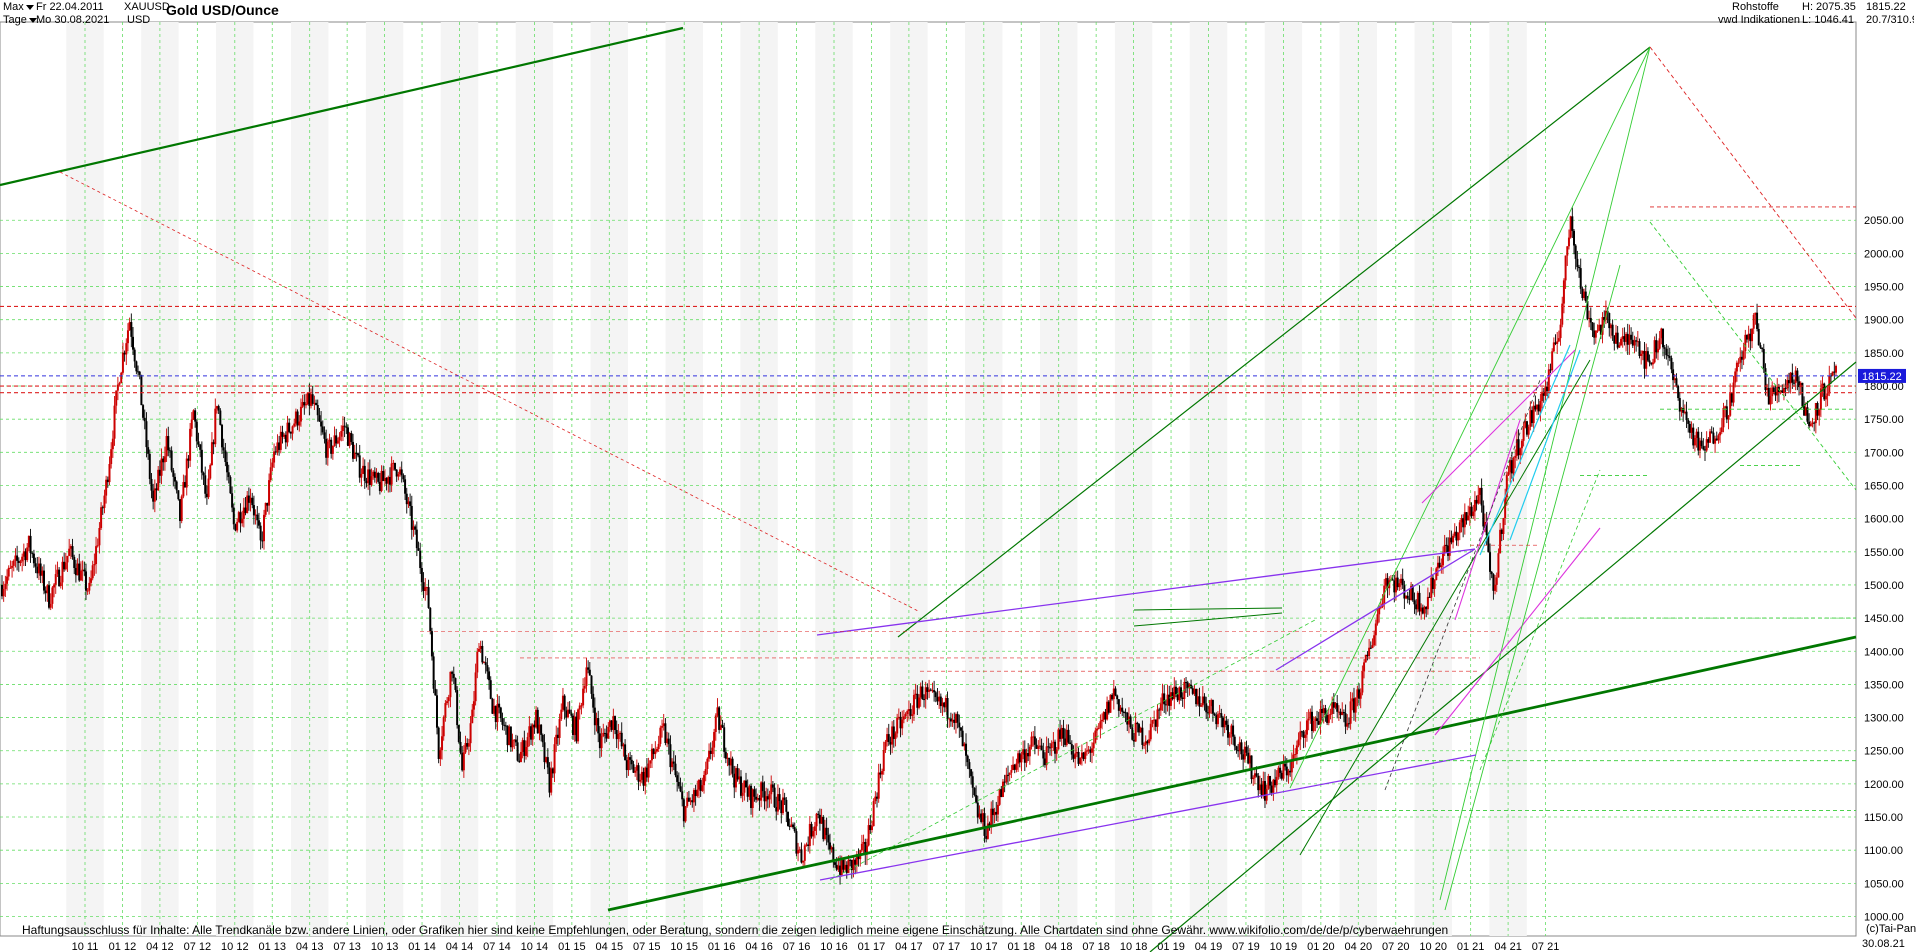  I want to click on period-selector: Tage, so click(20, 20).